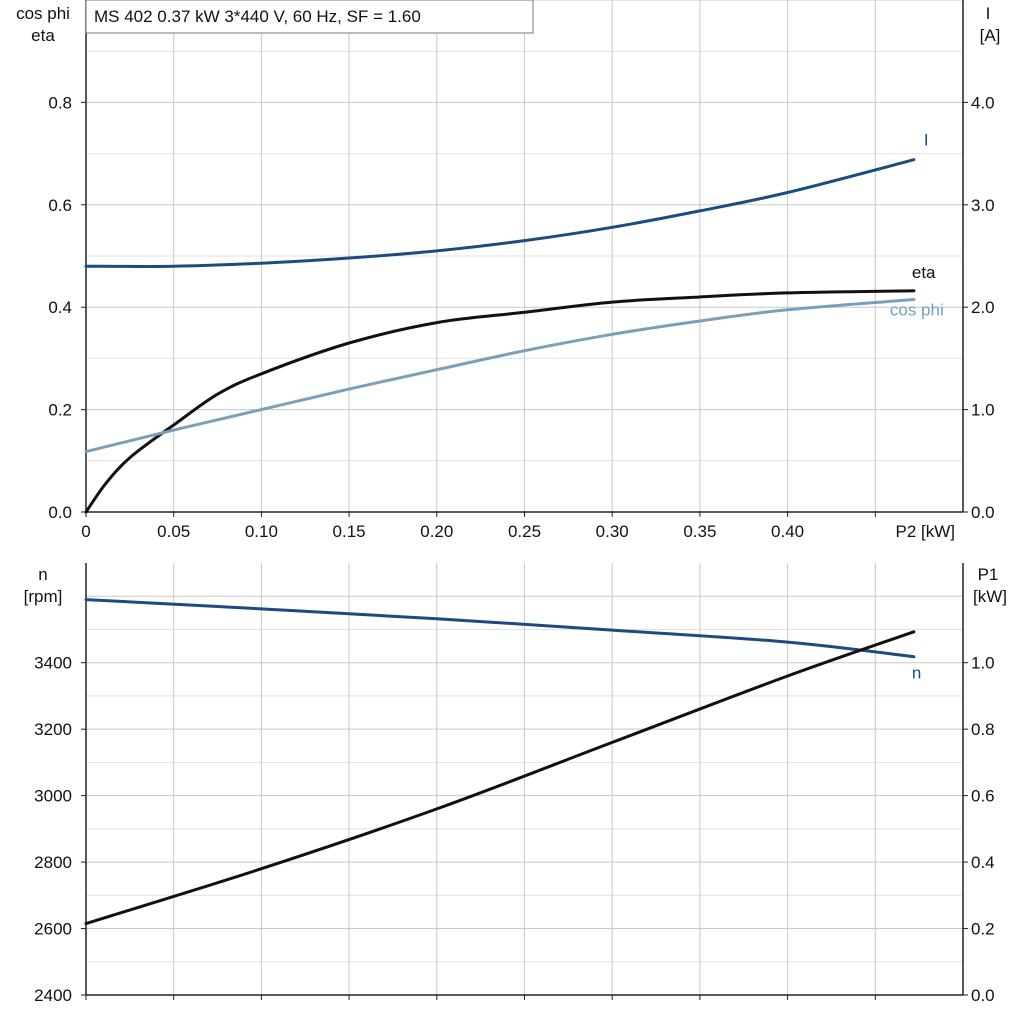  Describe the element at coordinates (983, 995) in the screenshot. I see `chart2-y-right-tick-label: 0.0` at that location.